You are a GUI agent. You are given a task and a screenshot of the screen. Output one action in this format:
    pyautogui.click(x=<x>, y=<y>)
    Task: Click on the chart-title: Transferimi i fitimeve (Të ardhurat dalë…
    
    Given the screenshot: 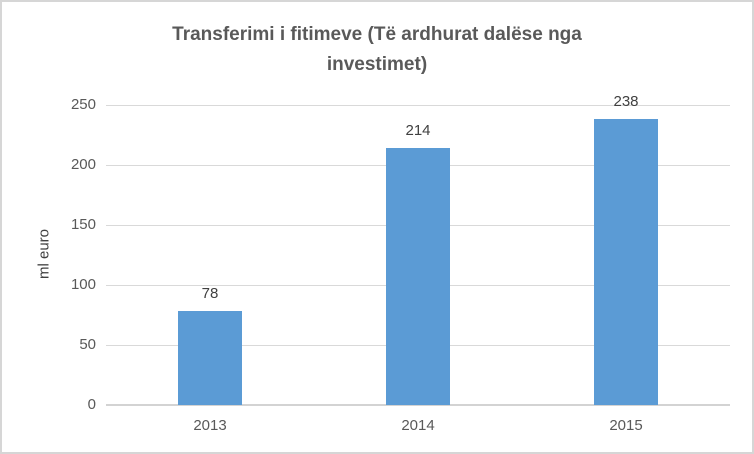 What is the action you would take?
    pyautogui.click(x=377, y=50)
    